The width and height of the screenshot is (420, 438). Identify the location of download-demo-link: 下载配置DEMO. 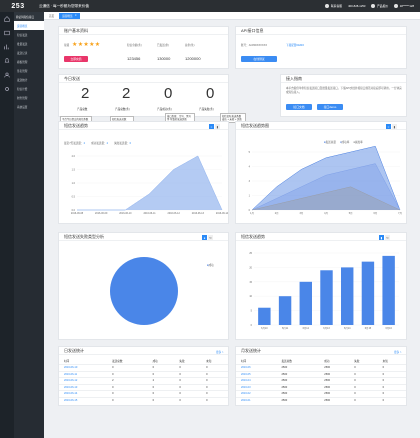
(295, 45).